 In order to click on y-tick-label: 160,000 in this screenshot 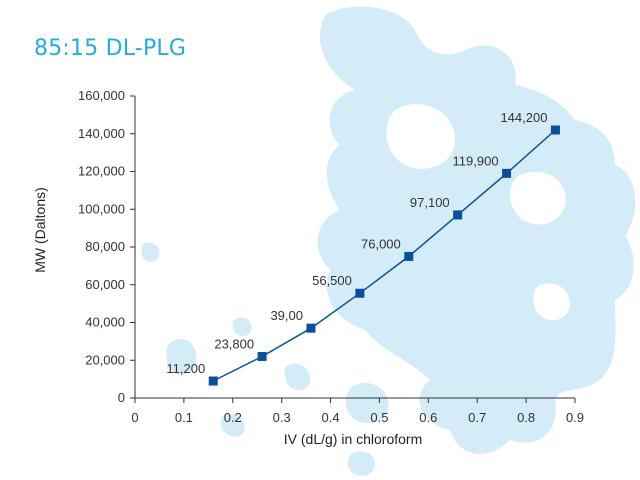, I will do `click(101, 95)`.